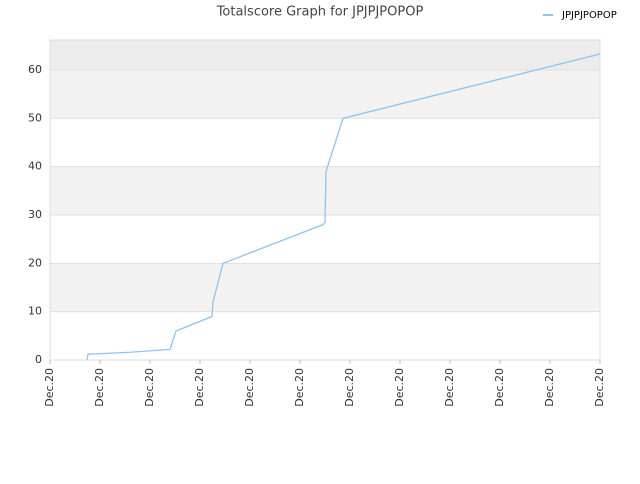  I want to click on y-tick-label: 0, so click(38, 359).